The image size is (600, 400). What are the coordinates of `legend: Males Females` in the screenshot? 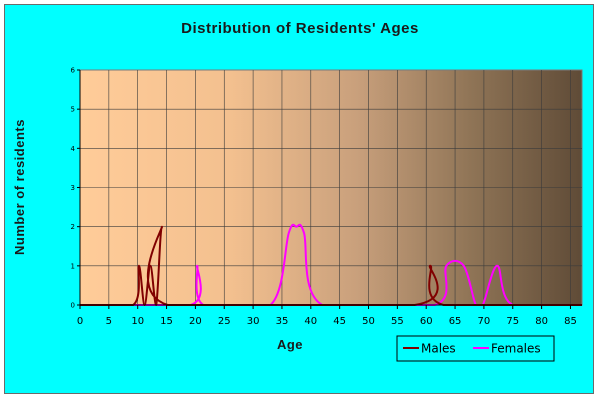 It's located at (475, 348).